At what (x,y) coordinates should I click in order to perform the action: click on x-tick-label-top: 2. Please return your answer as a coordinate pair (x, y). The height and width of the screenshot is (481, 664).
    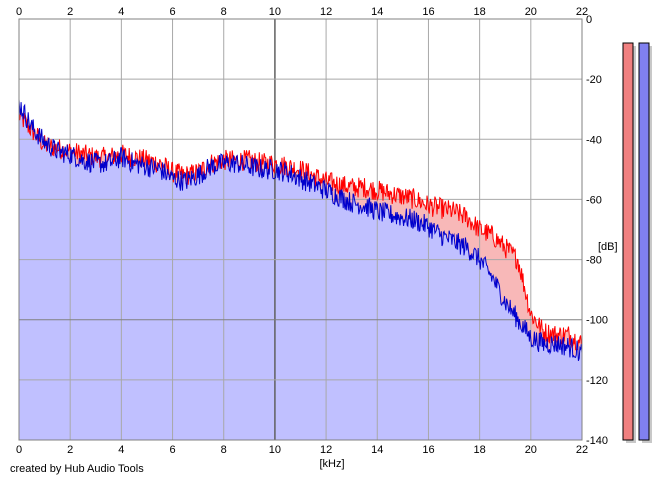
    Looking at the image, I should click on (70, 12).